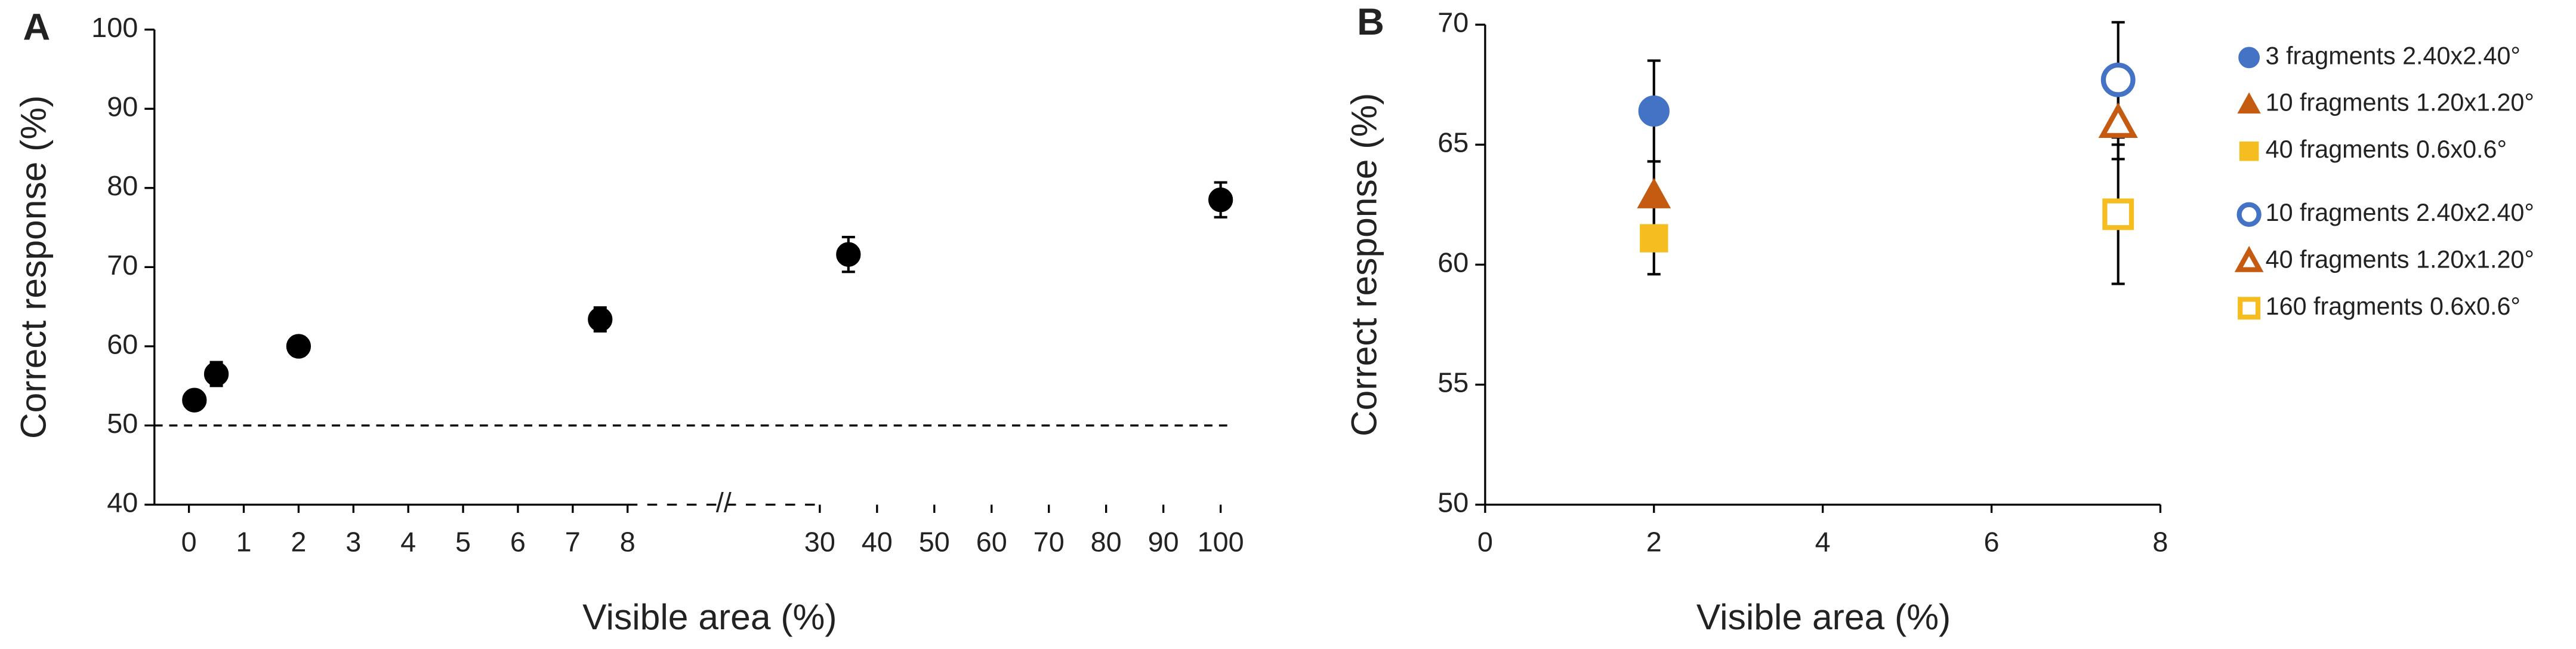 Image resolution: width=2576 pixels, height=649 pixels. Describe the element at coordinates (1049, 542) in the screenshot. I see `x-tick-label: 70` at that location.